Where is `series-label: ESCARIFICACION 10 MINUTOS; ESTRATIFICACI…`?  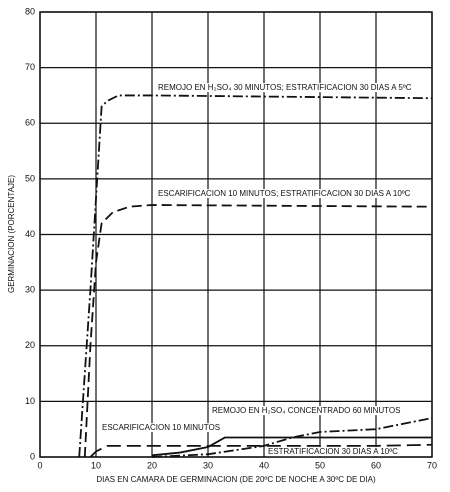 series-label: ESCARIFICACION 10 MINUTOS; ESTRATIFICACI… is located at coordinates (284, 193).